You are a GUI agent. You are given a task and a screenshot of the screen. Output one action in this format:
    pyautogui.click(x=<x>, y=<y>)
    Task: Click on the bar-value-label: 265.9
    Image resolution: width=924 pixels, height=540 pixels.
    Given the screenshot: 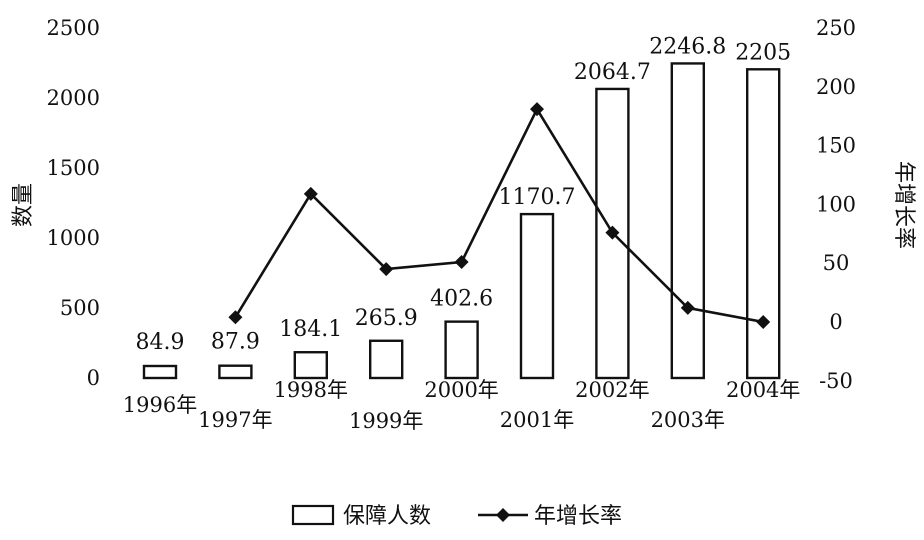 What is the action you would take?
    pyautogui.click(x=386, y=318)
    